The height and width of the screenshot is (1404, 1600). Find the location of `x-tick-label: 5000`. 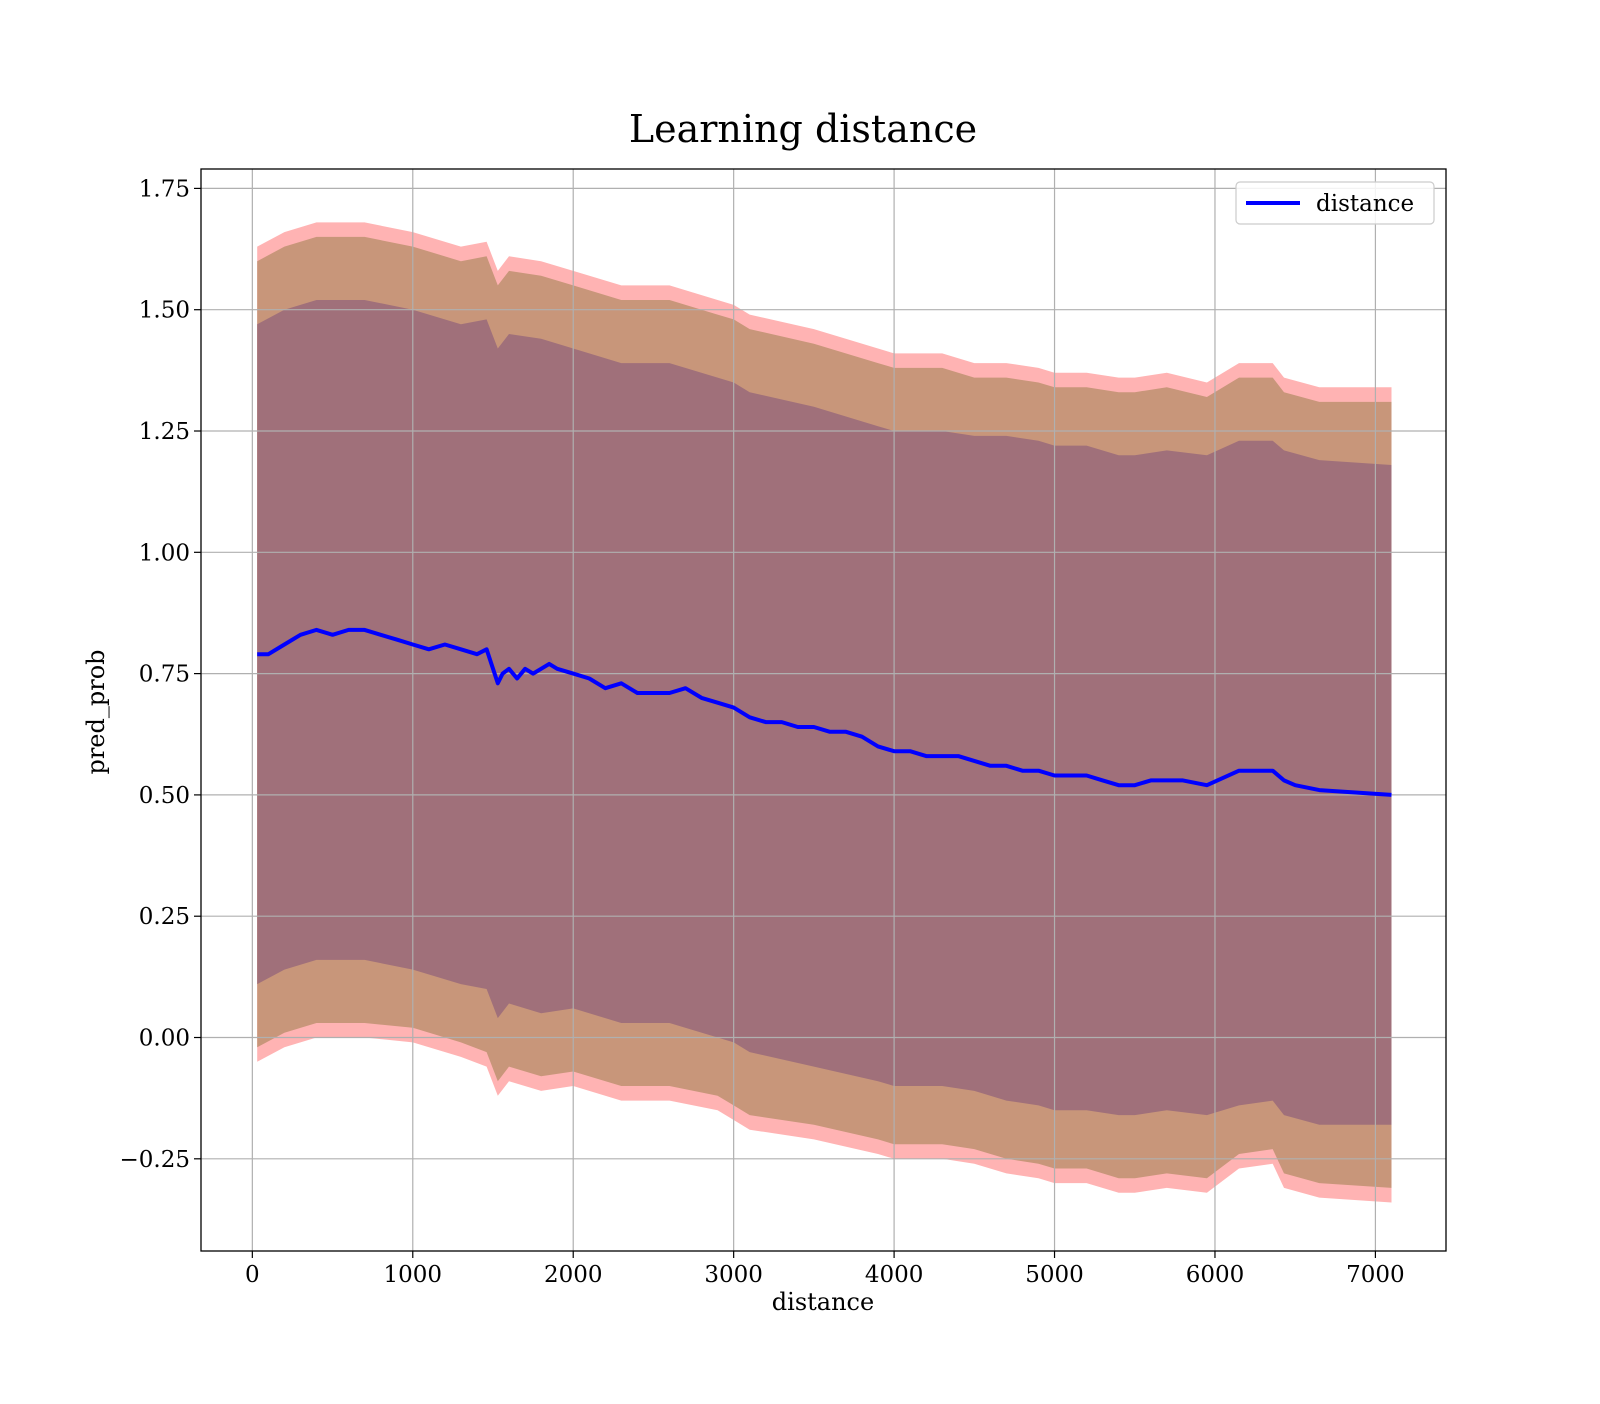

x-tick-label: 5000 is located at coordinates (1054, 1275).